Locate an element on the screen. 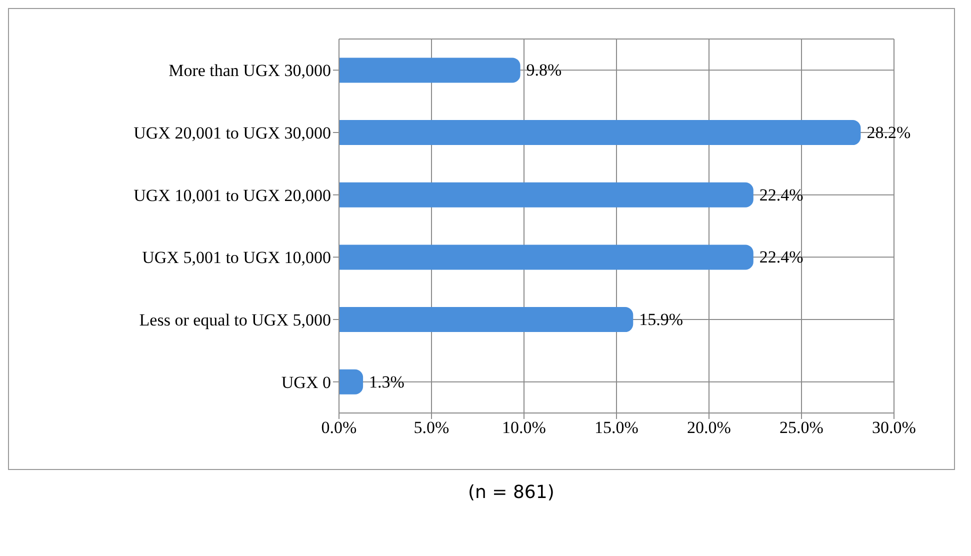 This screenshot has height=556, width=971. y-tick-label: More than UGX 30,000 is located at coordinates (249, 70).